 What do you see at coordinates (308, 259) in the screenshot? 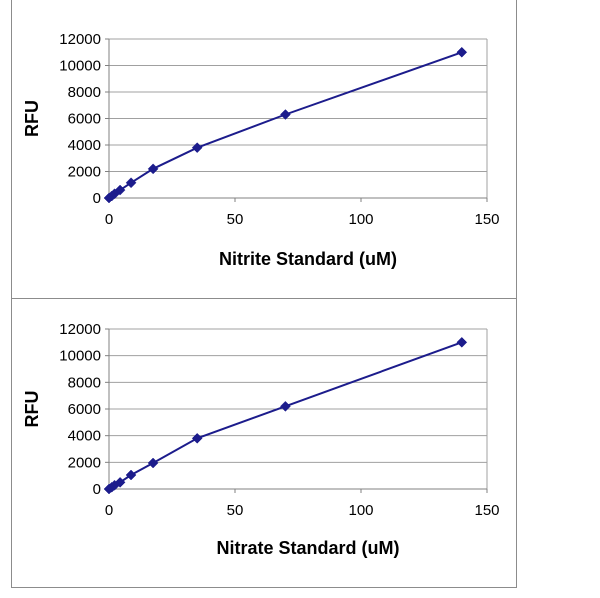
I see `x-axis-title: Nitrite Standard (uM)` at bounding box center [308, 259].